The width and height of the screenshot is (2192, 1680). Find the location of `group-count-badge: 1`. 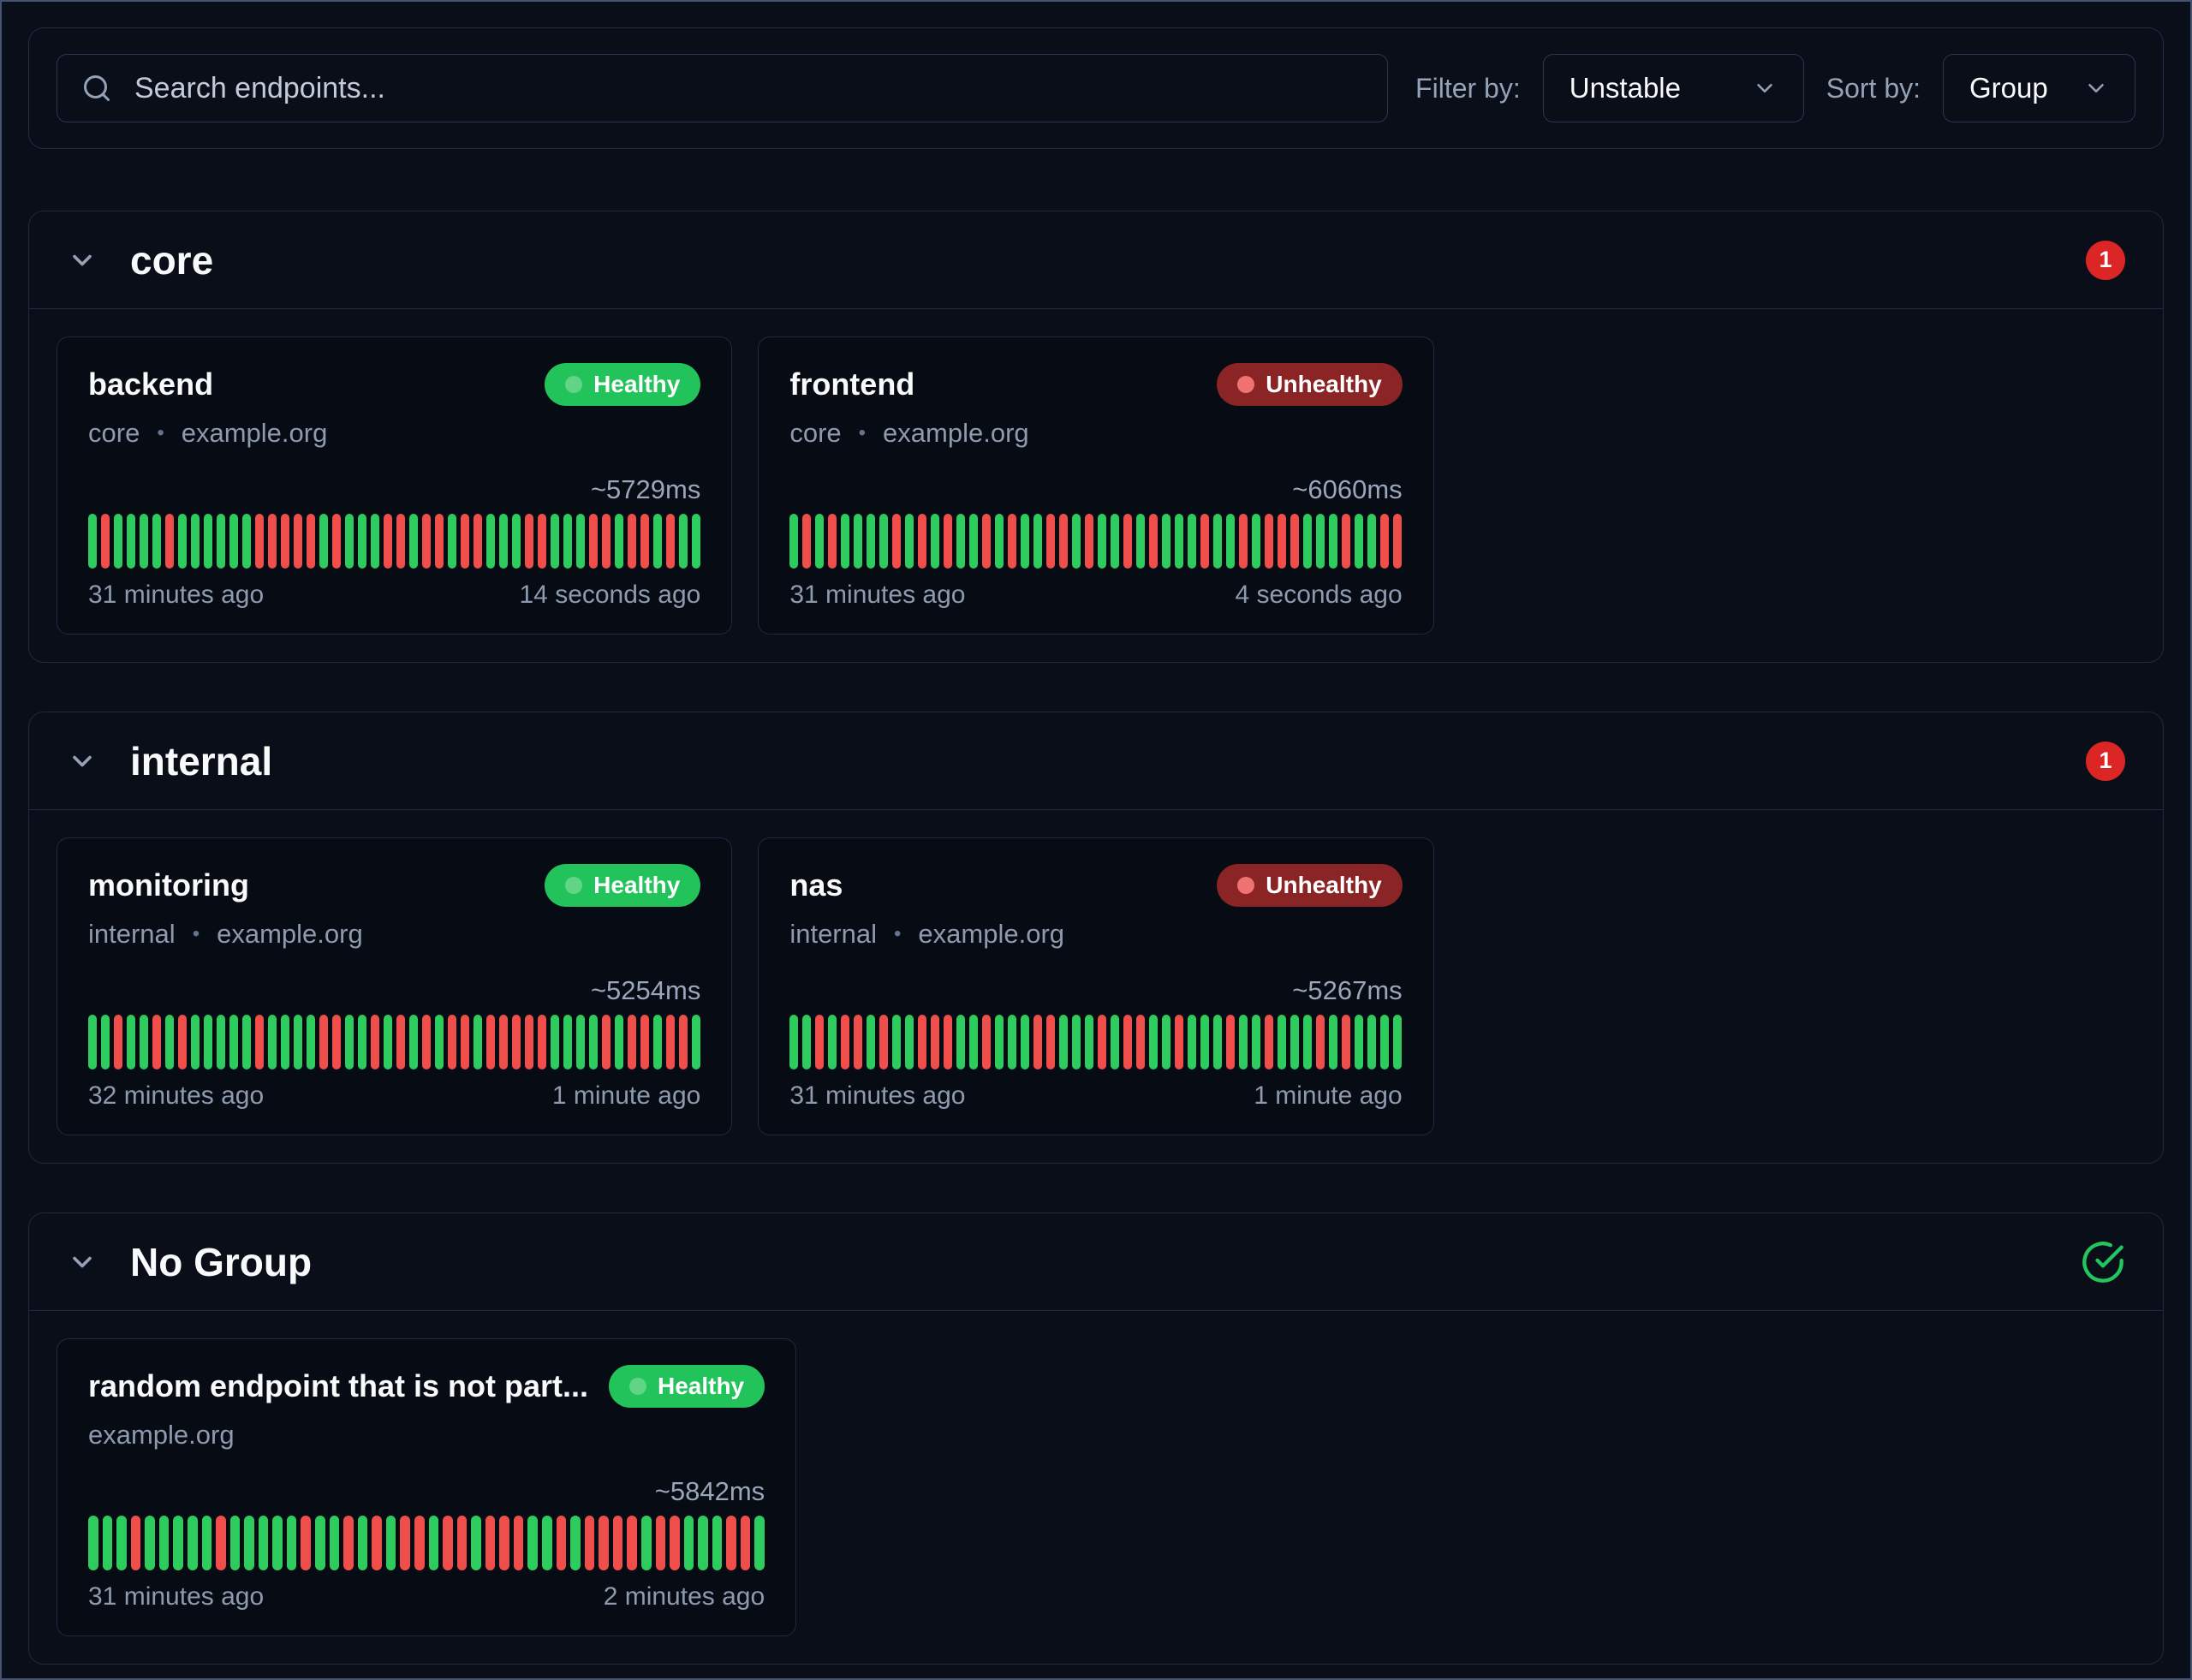

group-count-badge: 1 is located at coordinates (2105, 260).